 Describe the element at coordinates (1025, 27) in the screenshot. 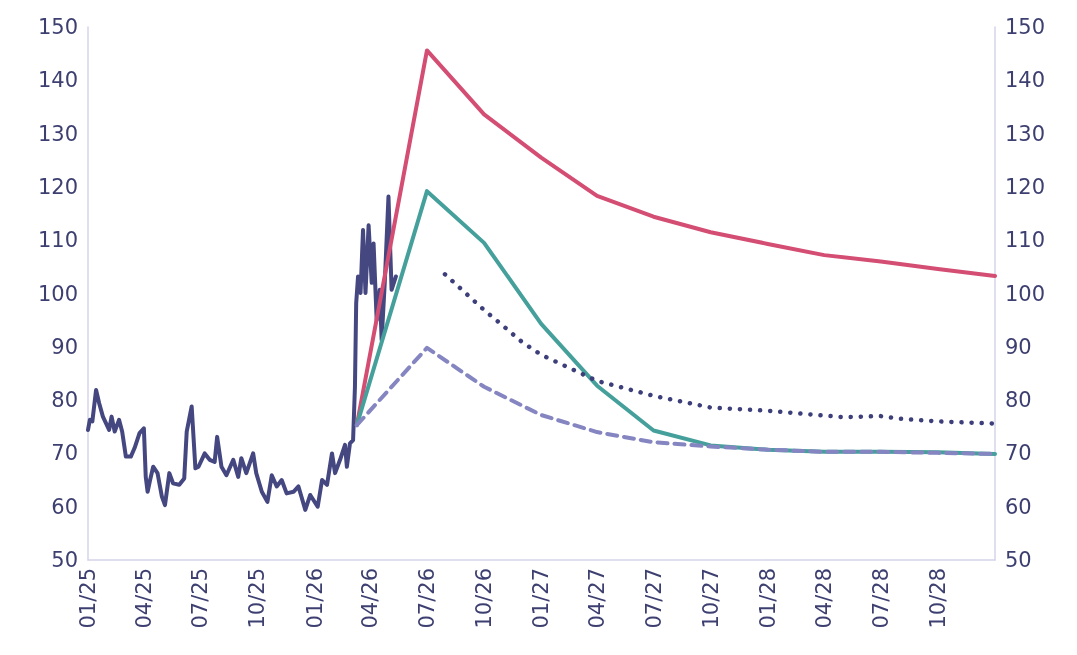

I see `y2-tick-label: 150` at that location.